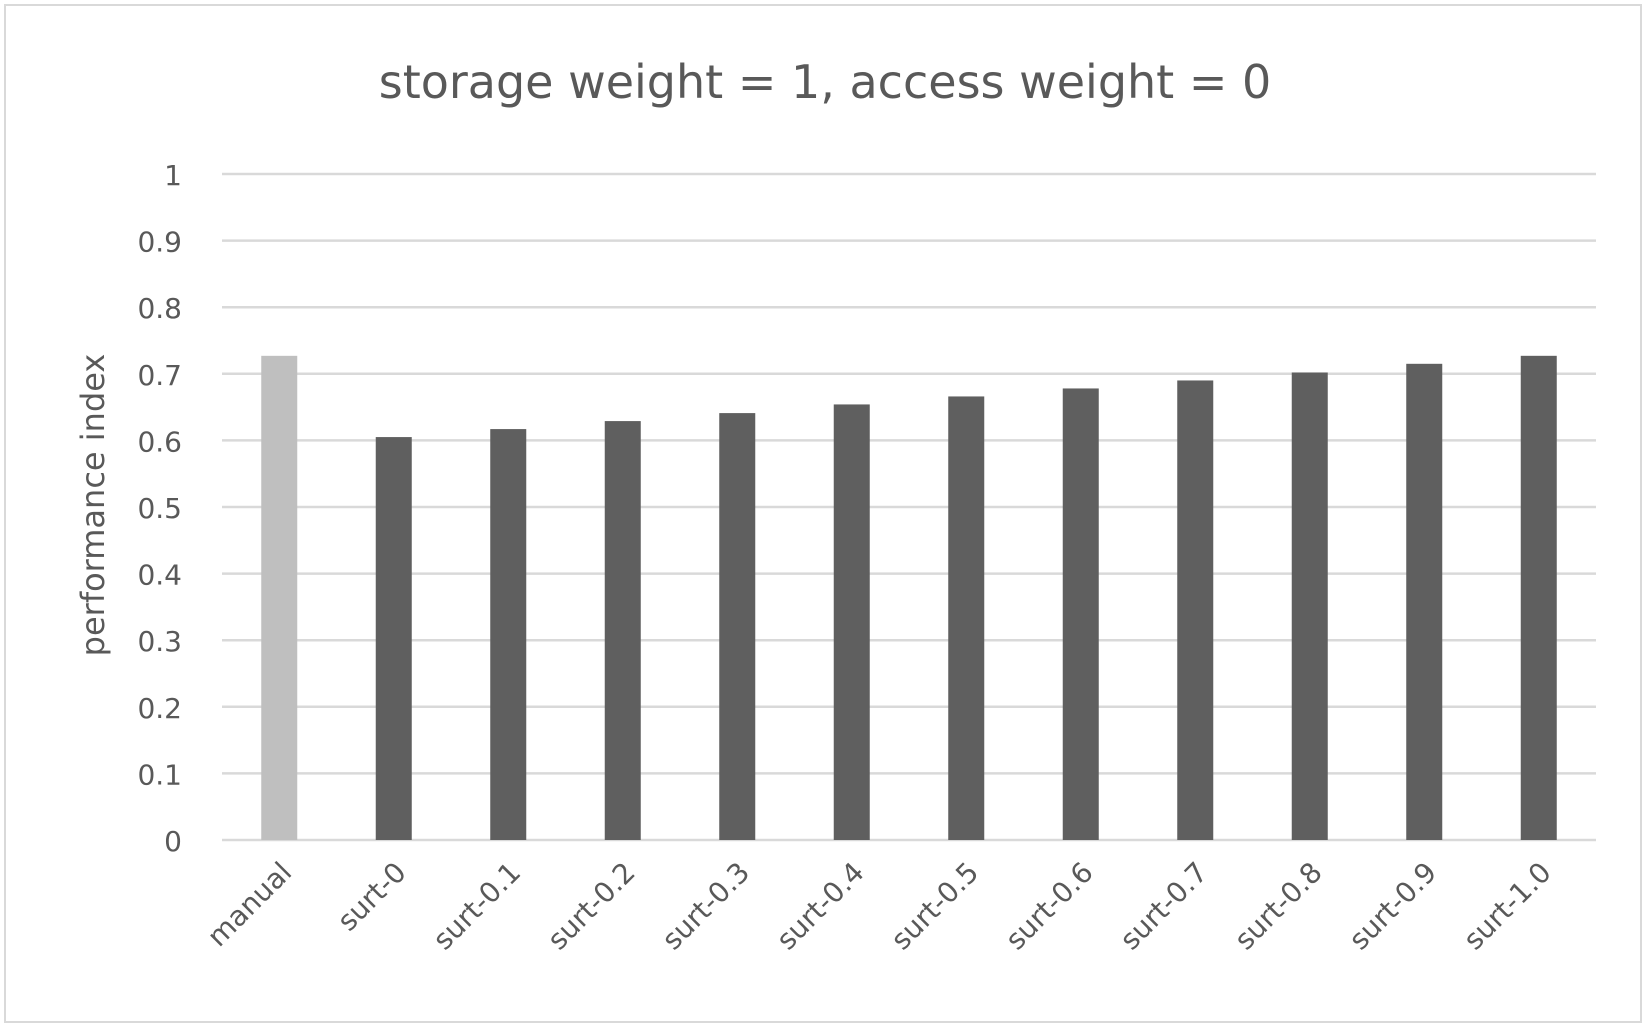  What do you see at coordinates (737, 626) in the screenshot?
I see `bar-surt-0.3` at bounding box center [737, 626].